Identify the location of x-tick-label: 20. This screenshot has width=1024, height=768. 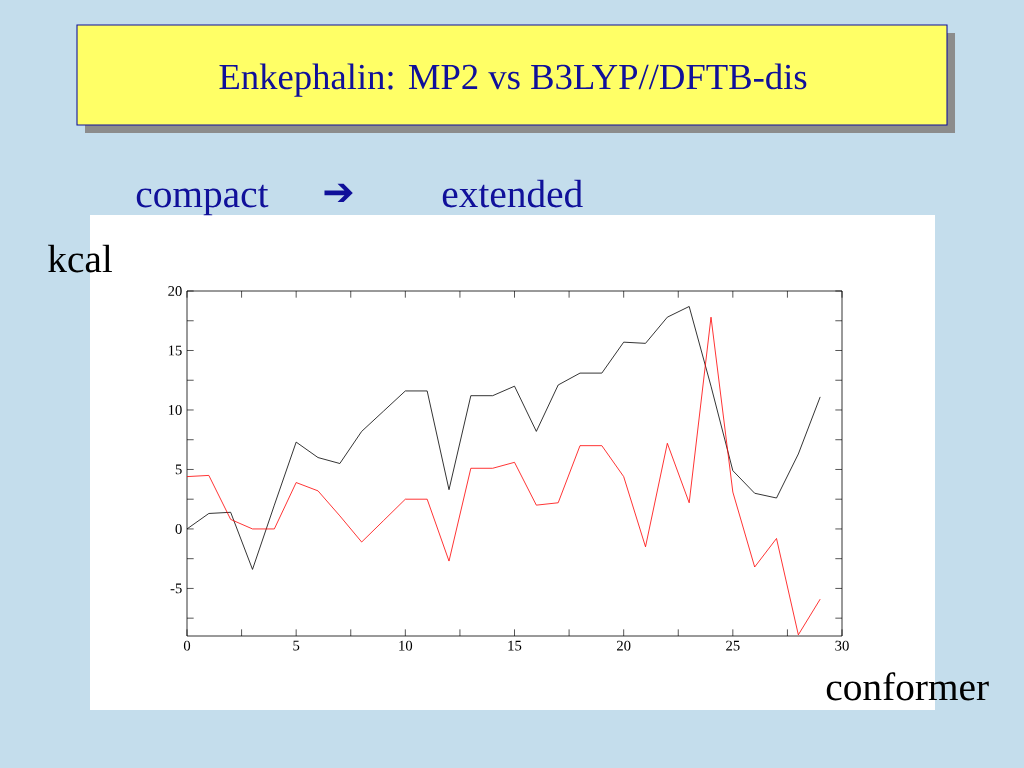
(623, 645).